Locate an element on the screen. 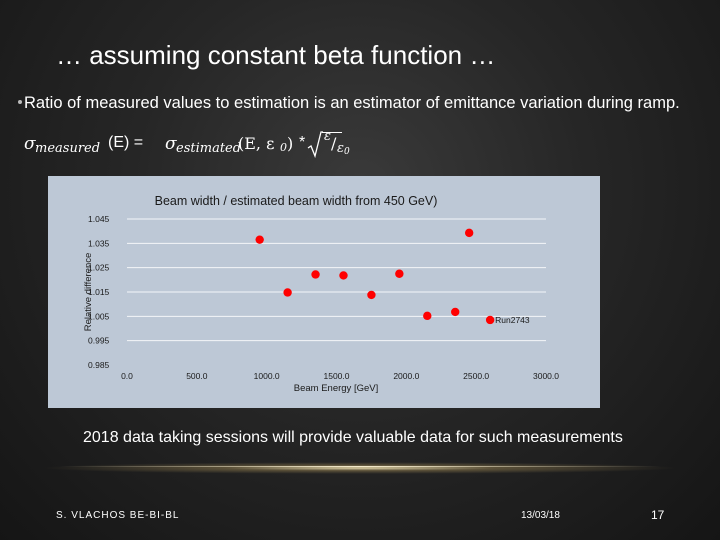  y-tick-label: 1.025 is located at coordinates (99, 268).